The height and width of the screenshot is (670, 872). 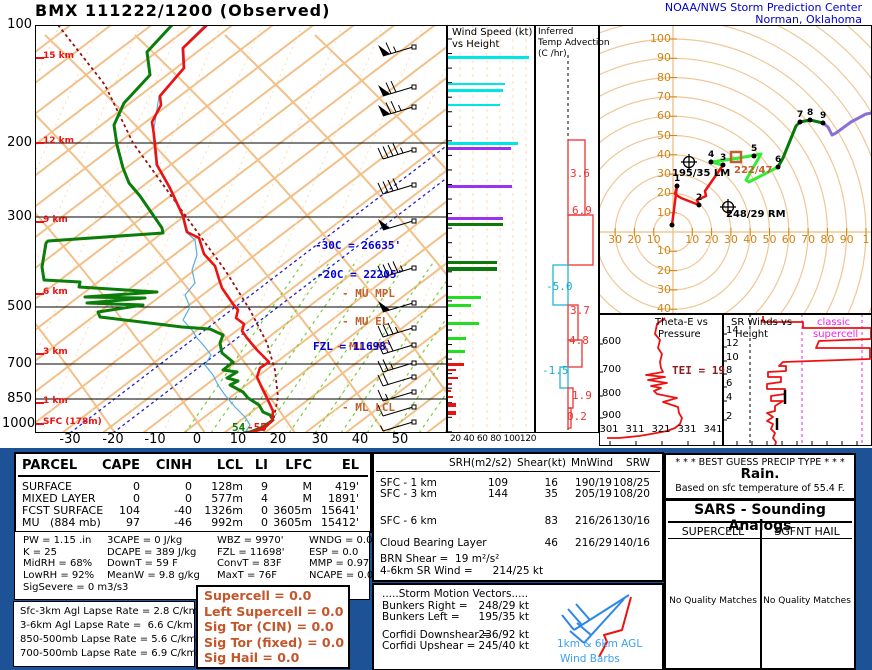 What do you see at coordinates (341, 540) in the screenshot?
I see `index-value: WNDG = 0.0` at bounding box center [341, 540].